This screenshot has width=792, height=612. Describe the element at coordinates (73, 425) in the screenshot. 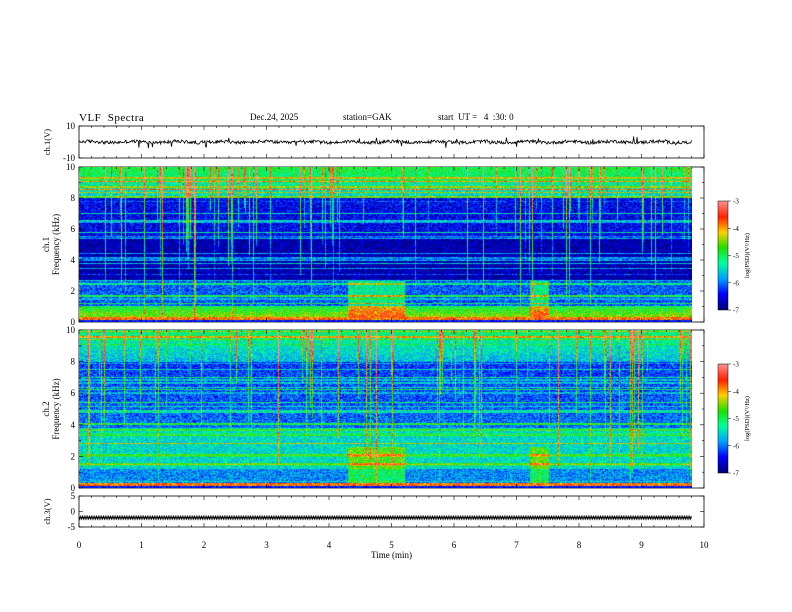

I see `ch2-spectrogram-y-tick-label: 4` at that location.